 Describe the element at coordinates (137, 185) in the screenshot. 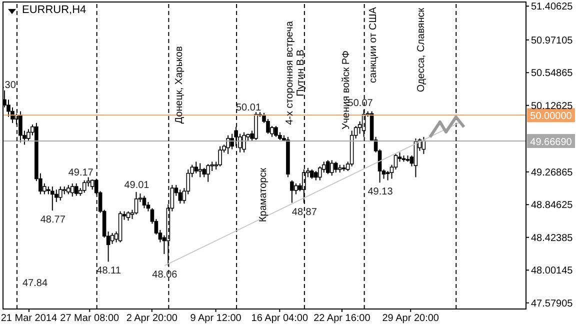

I see `annotation: 49.01` at that location.